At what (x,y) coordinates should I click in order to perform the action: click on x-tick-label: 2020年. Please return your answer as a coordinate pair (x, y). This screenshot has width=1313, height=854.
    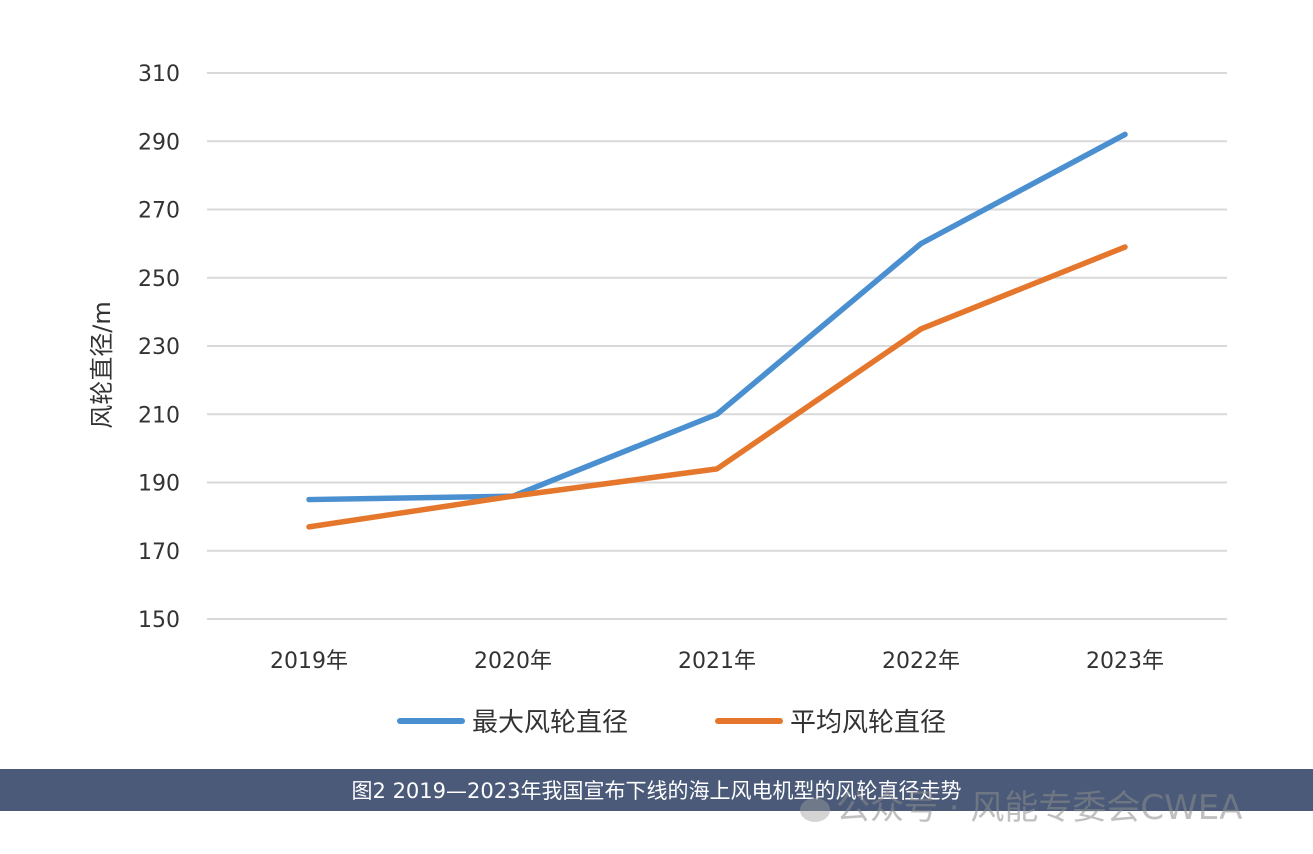
    Looking at the image, I should click on (513, 661).